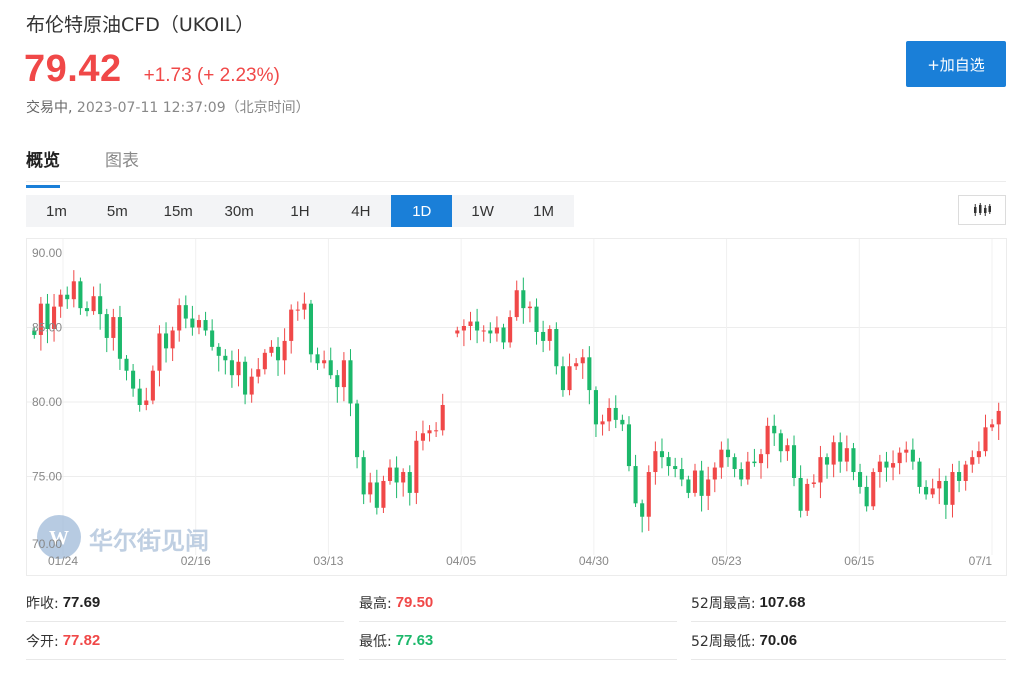 This screenshot has height=674, width=1024. What do you see at coordinates (47, 477) in the screenshot?
I see `y-tick-label: 75.00` at bounding box center [47, 477].